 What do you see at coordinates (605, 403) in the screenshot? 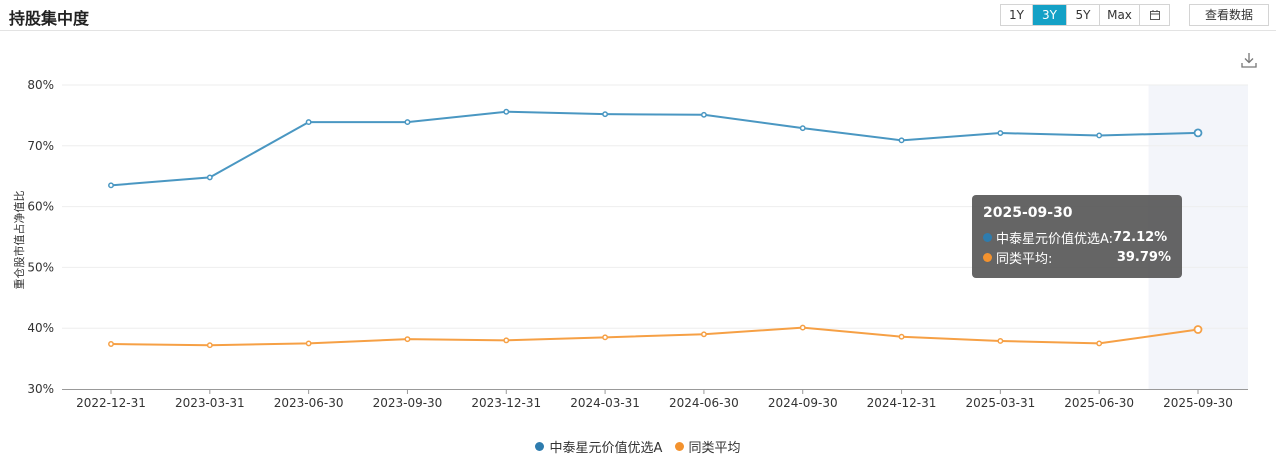
I see `x-tick-label: 2024-03-31` at bounding box center [605, 403].